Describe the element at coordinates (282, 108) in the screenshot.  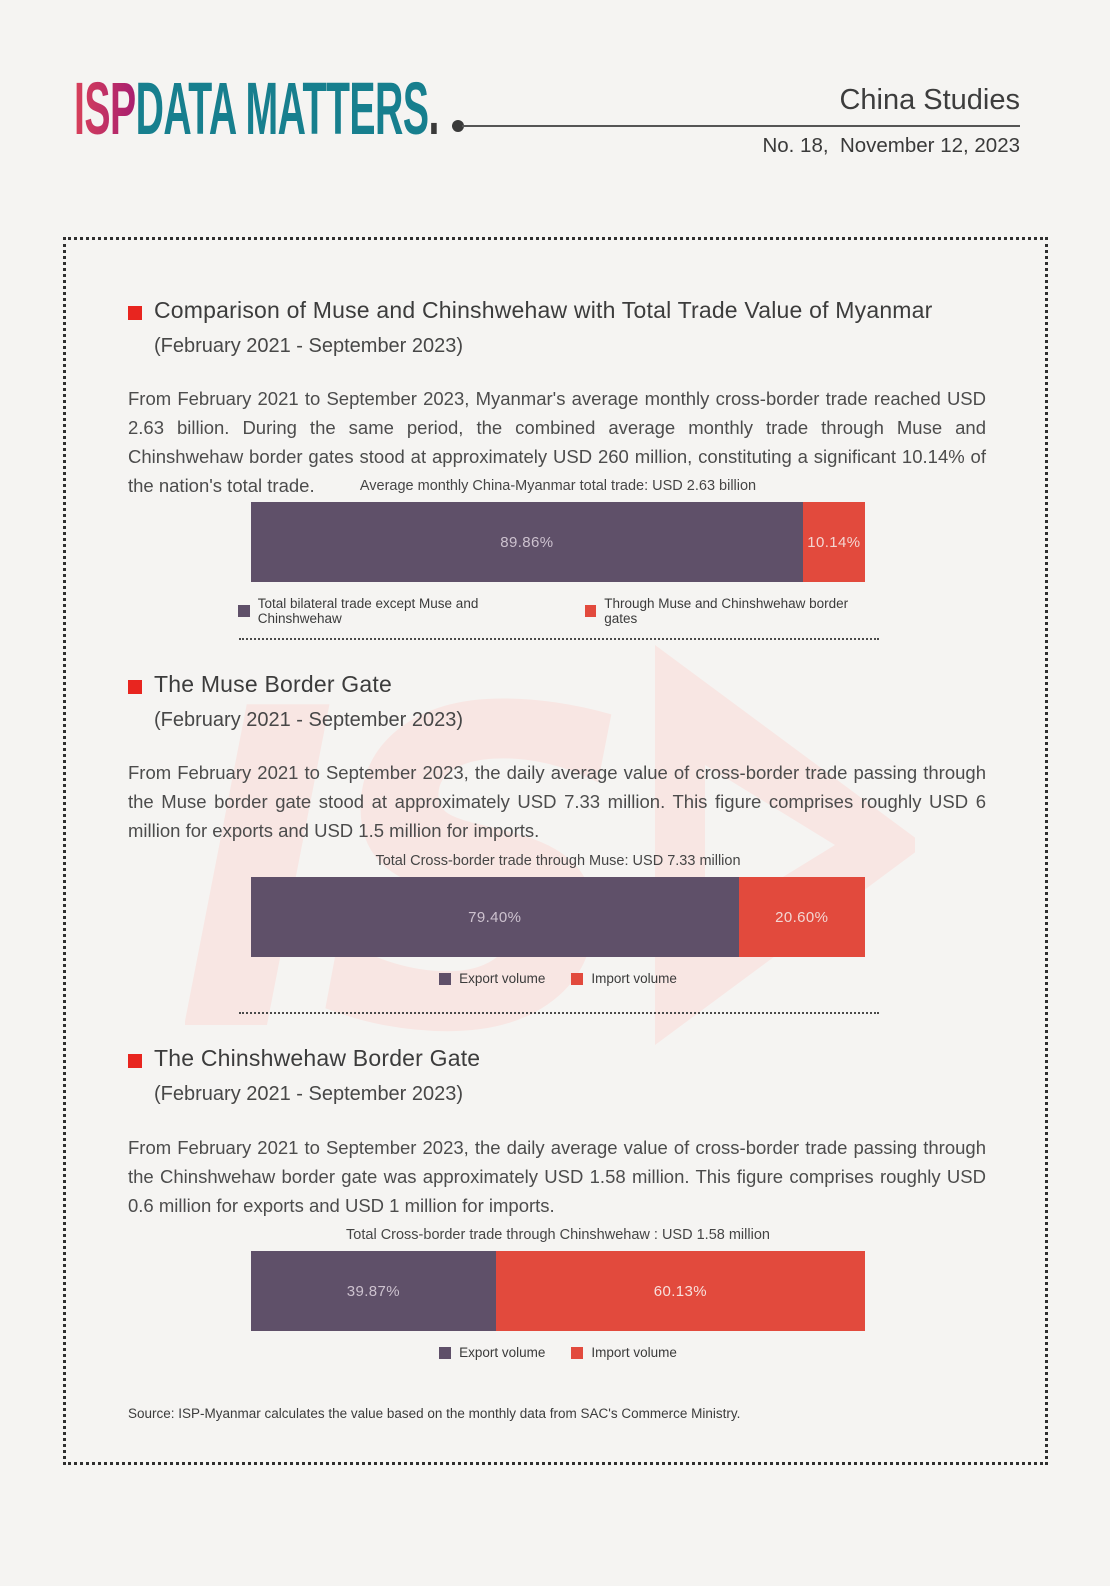
I see `logo-data-matters-text: DATA MATTERS` at that location.